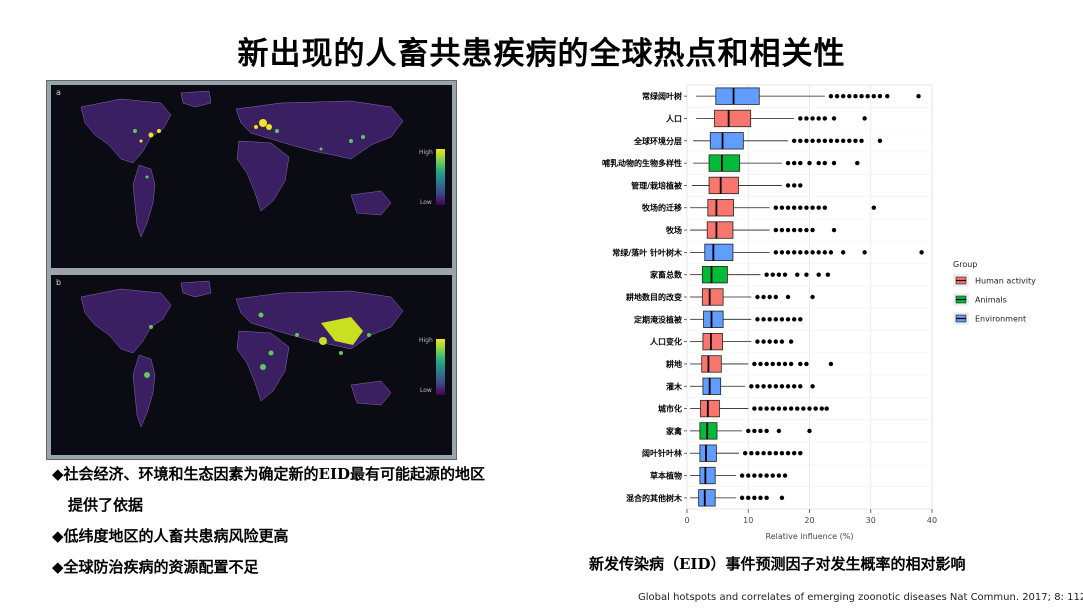  I want to click on x-tick-label: 30, so click(871, 520).